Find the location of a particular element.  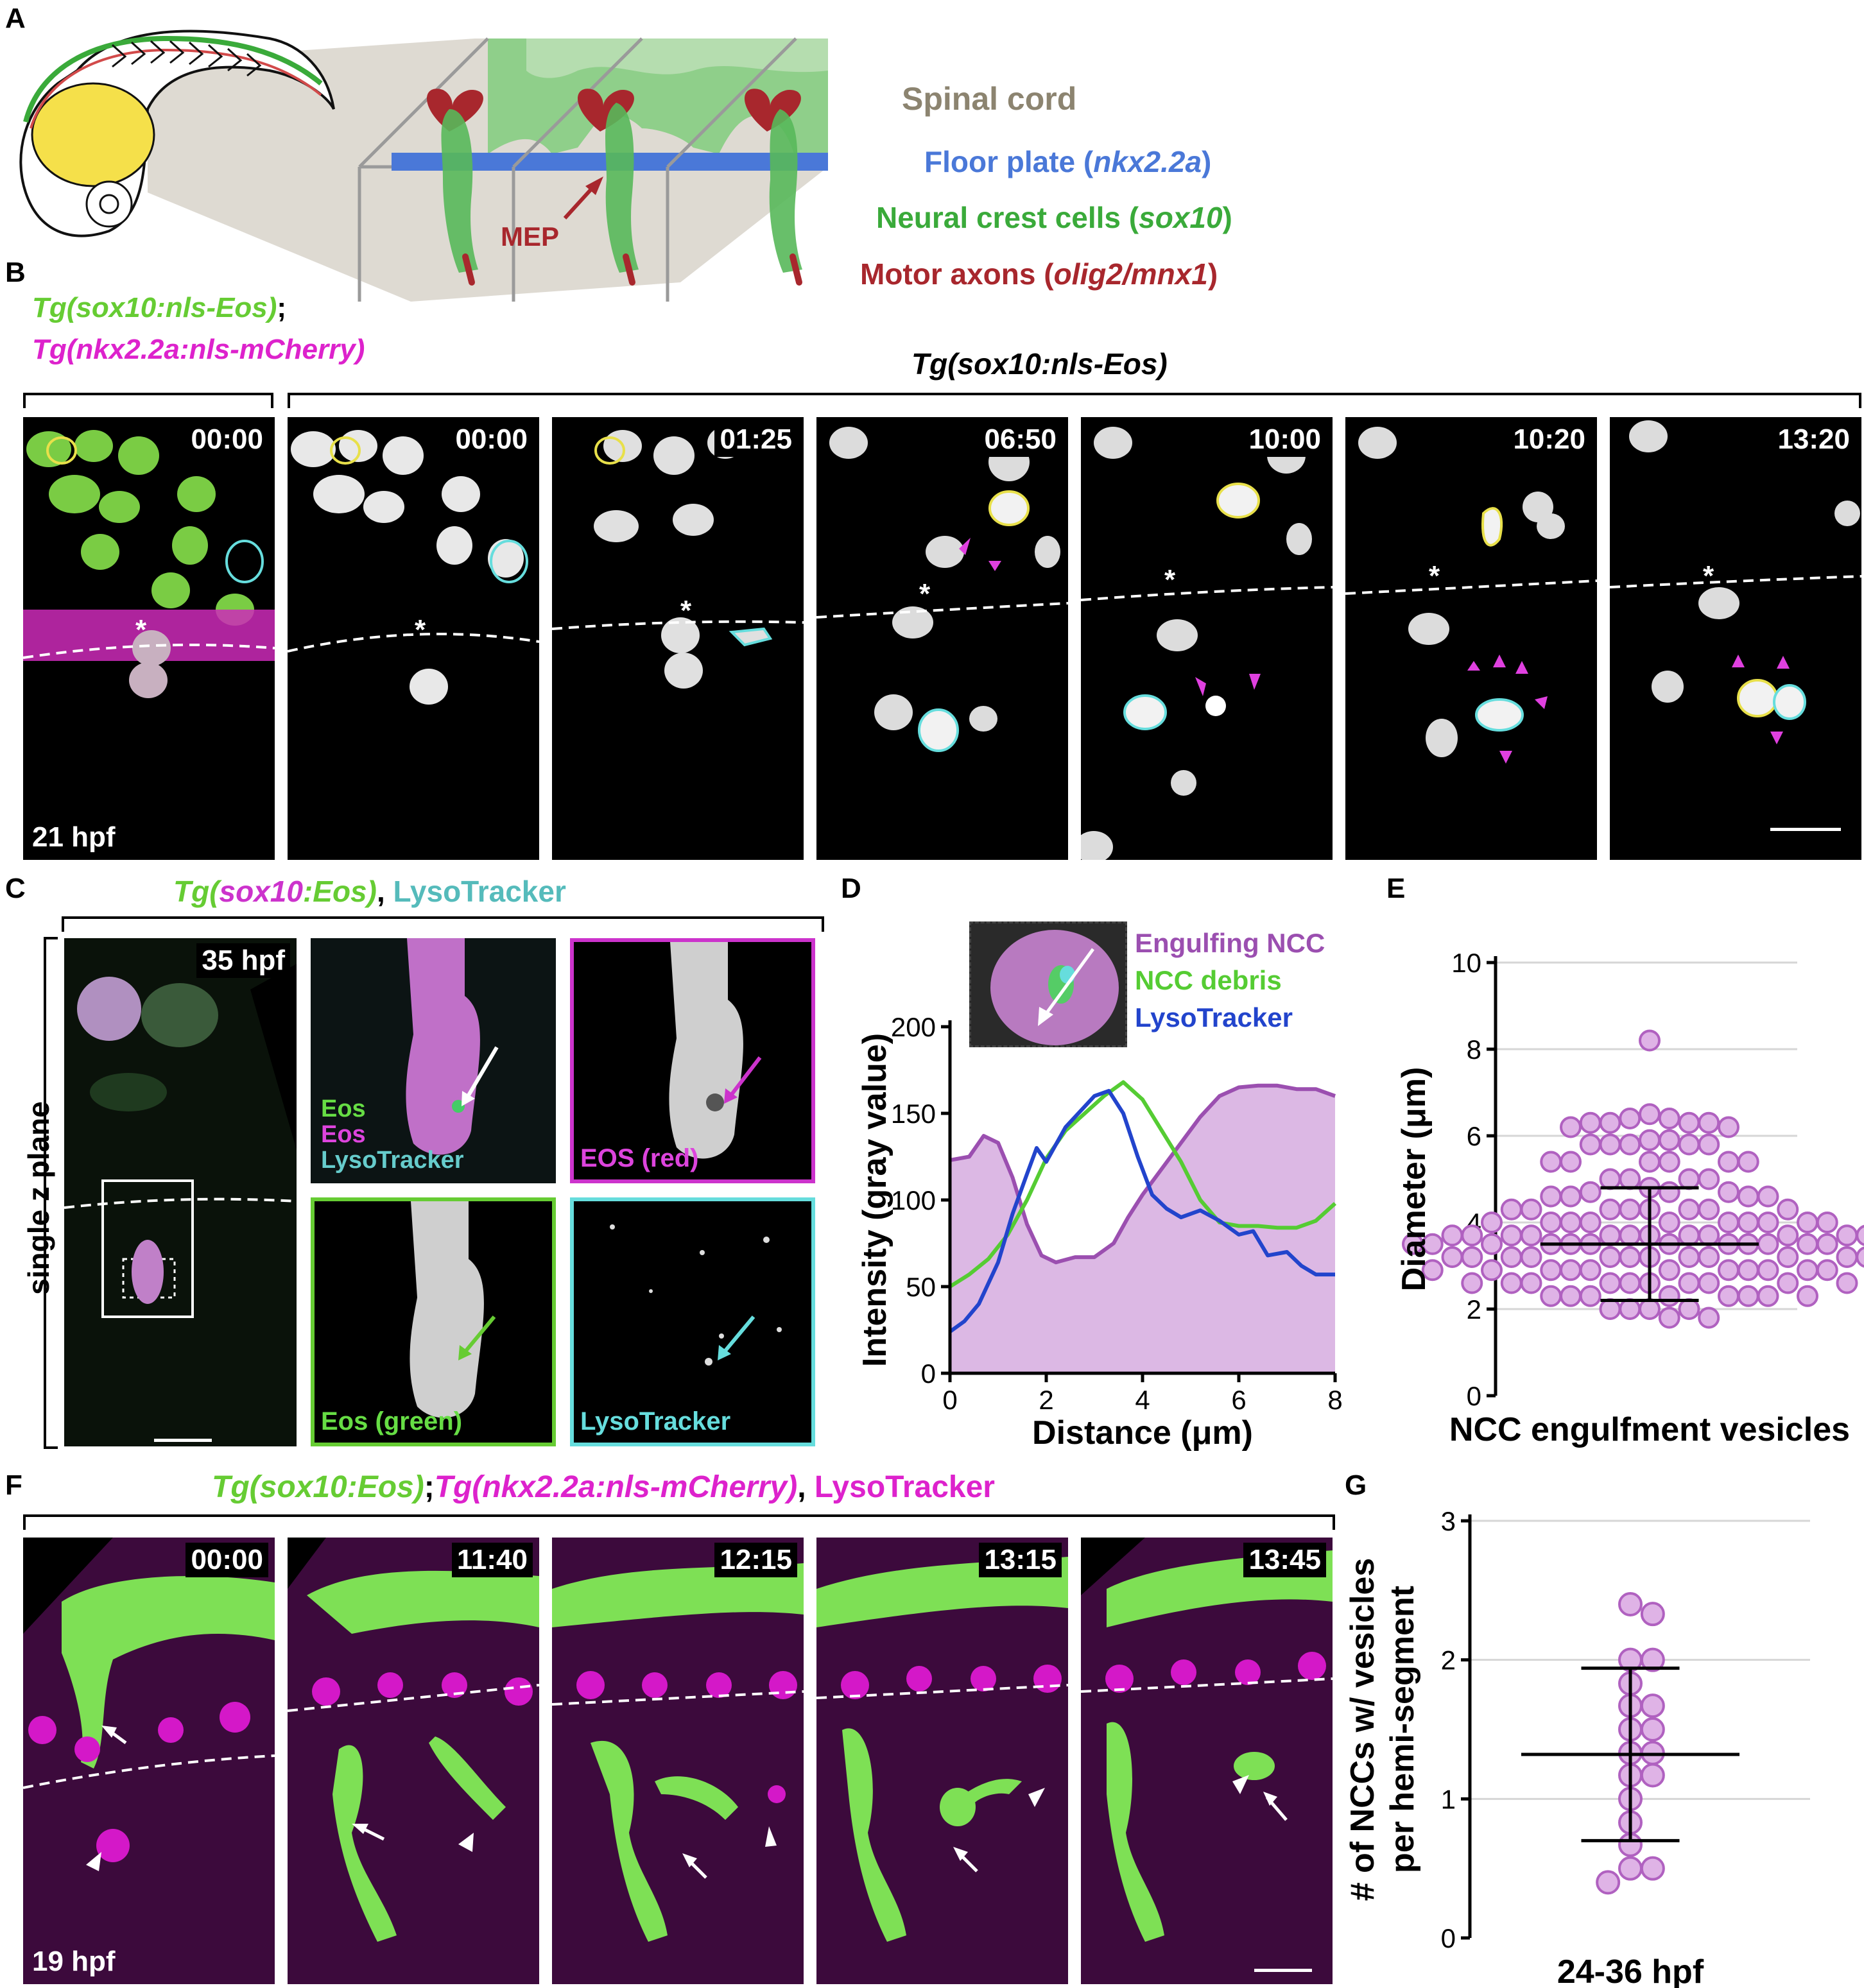

x-tick-label: 0 is located at coordinates (949, 1400).